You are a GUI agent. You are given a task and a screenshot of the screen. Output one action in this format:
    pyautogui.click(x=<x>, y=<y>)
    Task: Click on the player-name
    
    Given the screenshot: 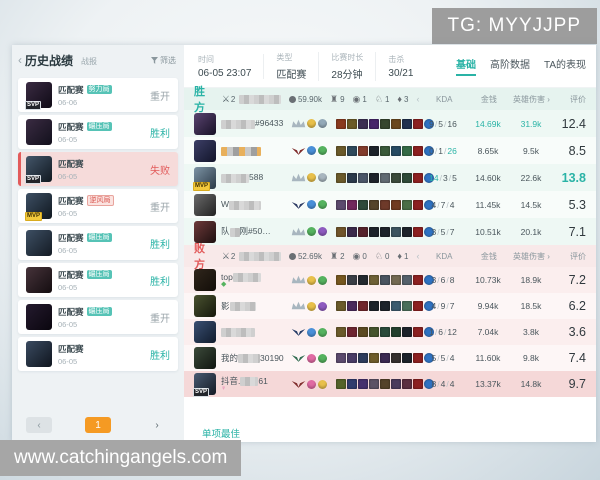 What is the action you would take?
    pyautogui.click(x=255, y=150)
    